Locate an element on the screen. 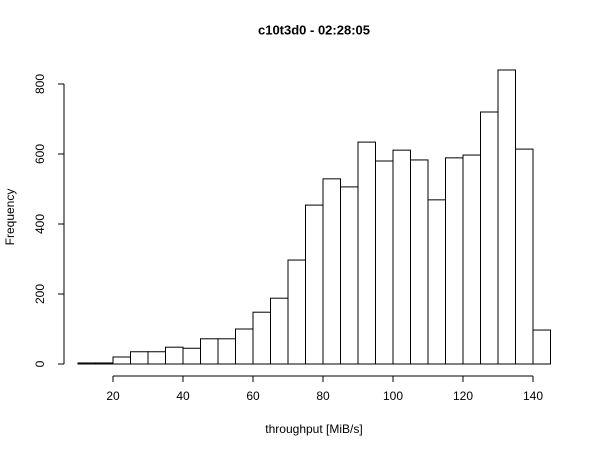 The image size is (600, 450). y-tick-label: 400 is located at coordinates (40, 224).